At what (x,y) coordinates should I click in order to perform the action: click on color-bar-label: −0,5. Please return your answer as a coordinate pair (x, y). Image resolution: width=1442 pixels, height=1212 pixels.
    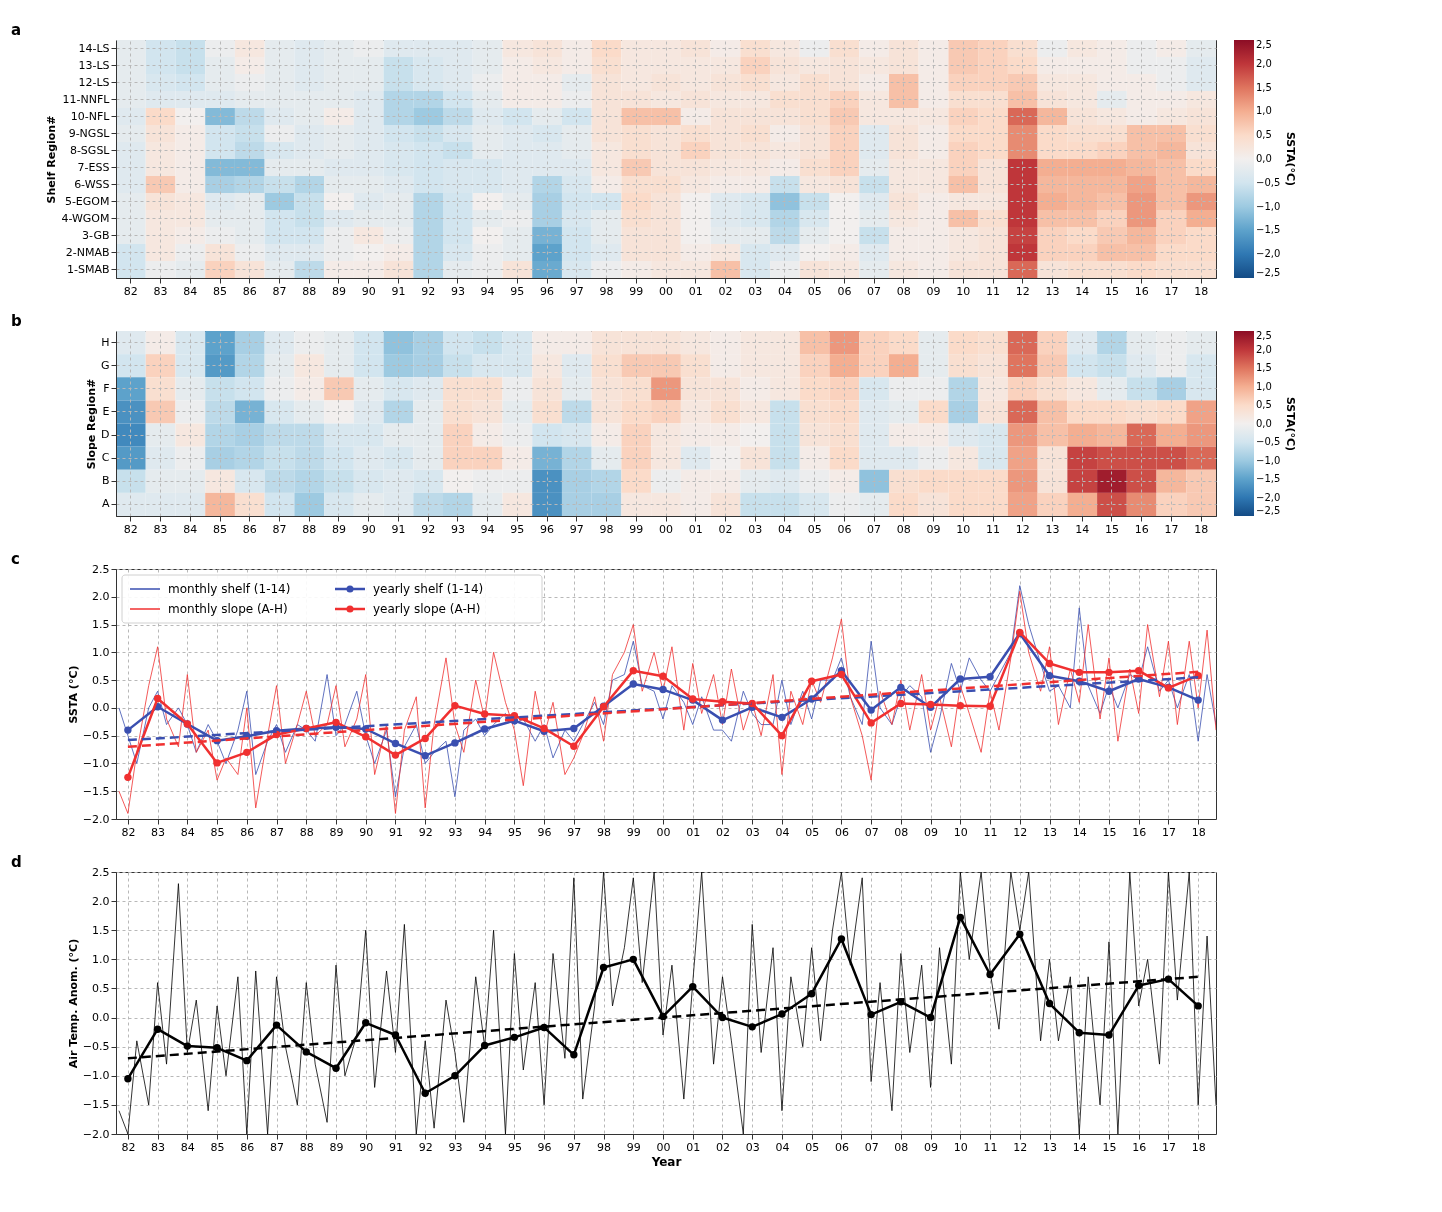
    Looking at the image, I should click on (1268, 441).